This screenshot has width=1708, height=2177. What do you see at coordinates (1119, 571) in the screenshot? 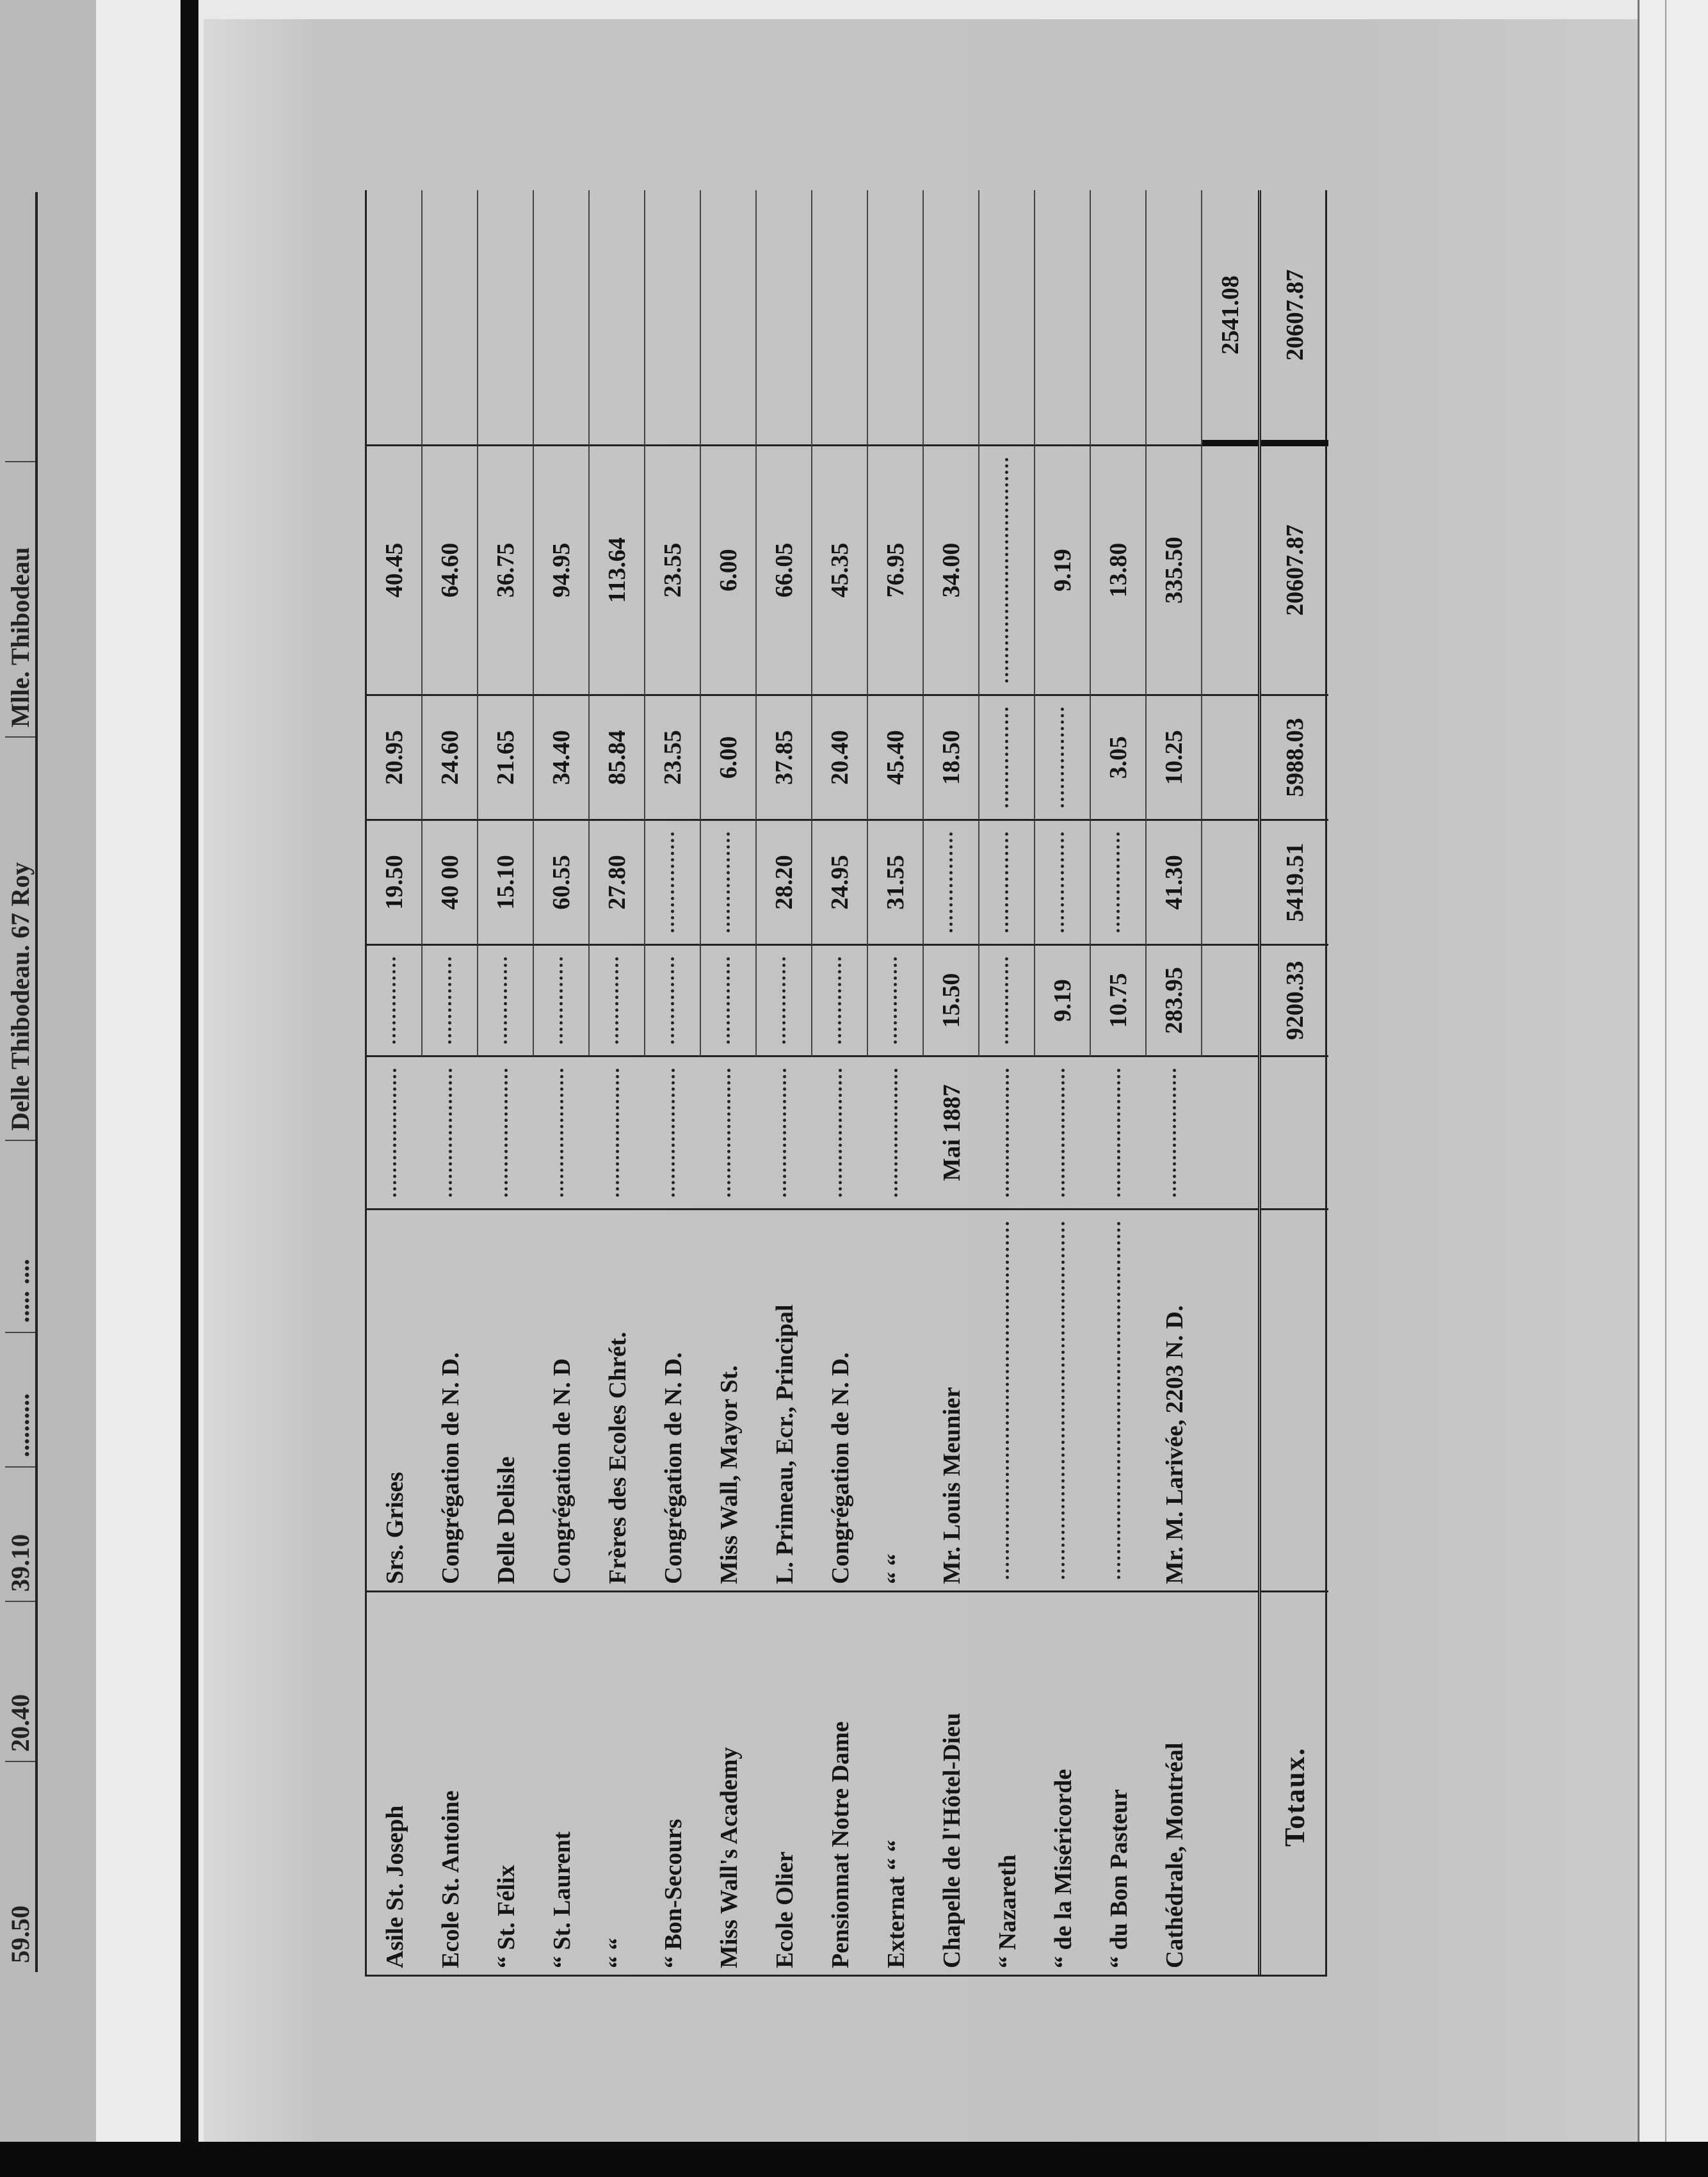
I see `amount-cell: 13.80` at bounding box center [1119, 571].